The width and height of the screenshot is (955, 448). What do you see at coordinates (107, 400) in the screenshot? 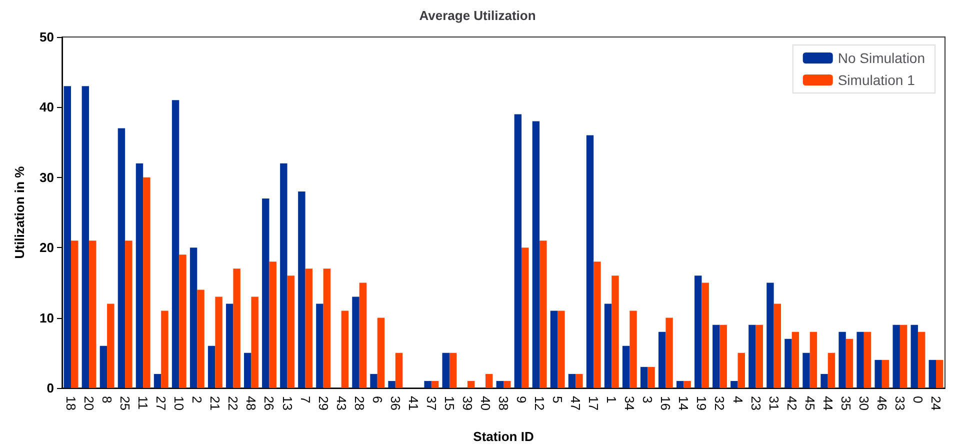
I see `x-tick-label: 8` at bounding box center [107, 400].